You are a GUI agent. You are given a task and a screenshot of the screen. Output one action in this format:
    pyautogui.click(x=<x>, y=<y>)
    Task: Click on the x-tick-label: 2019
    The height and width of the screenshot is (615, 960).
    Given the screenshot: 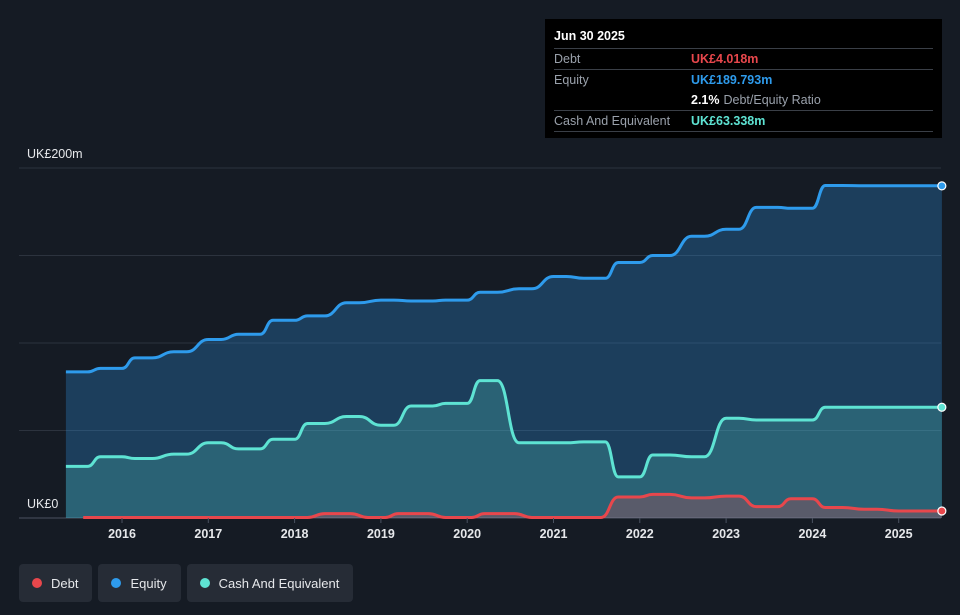 What is the action you would take?
    pyautogui.click(x=381, y=534)
    